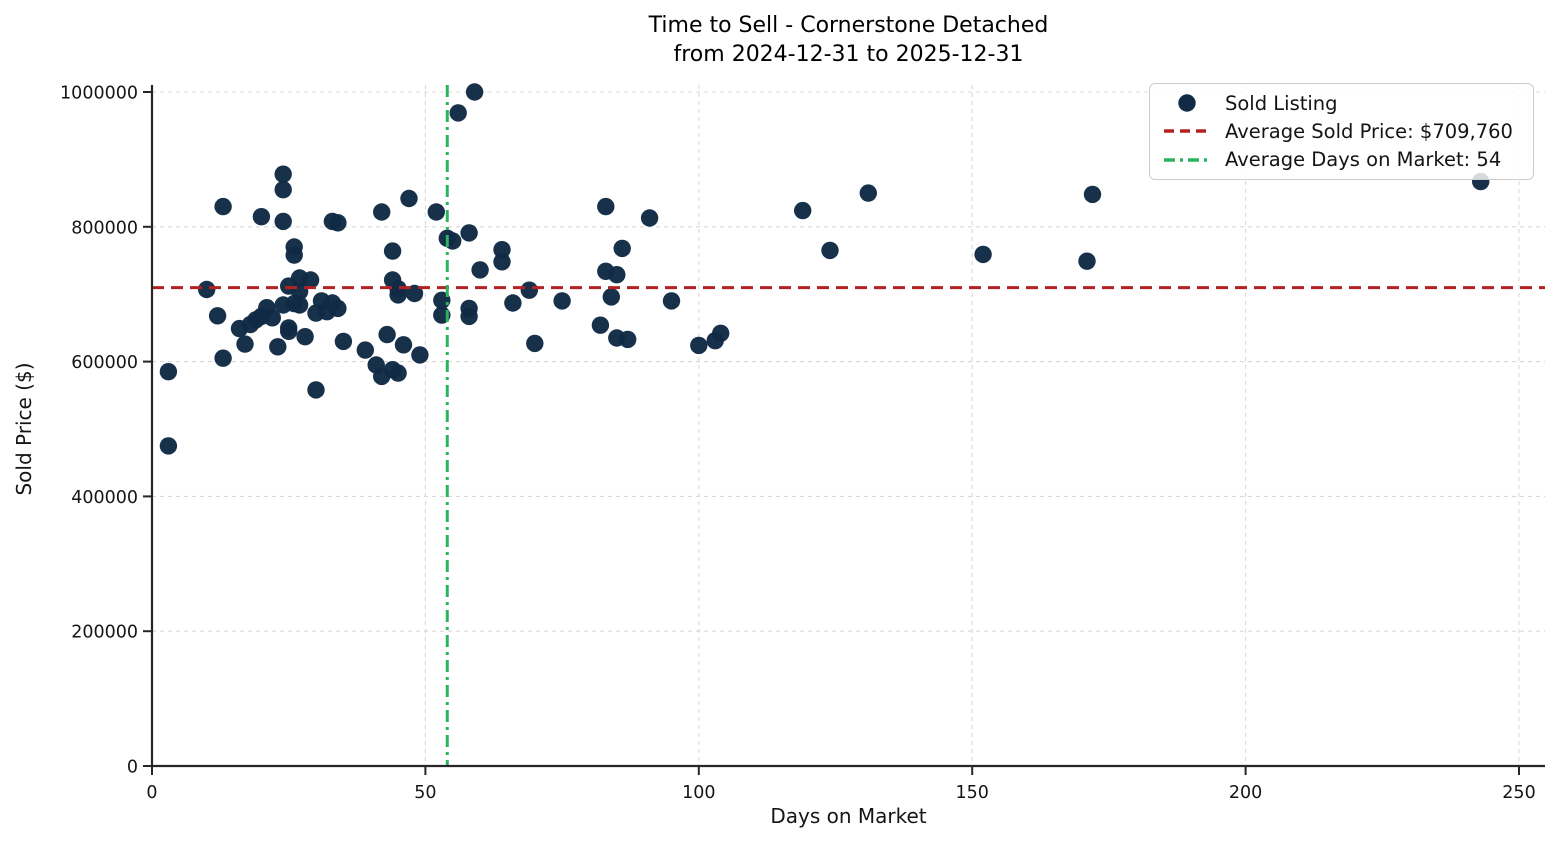 The image size is (1560, 845). What do you see at coordinates (848, 25) in the screenshot?
I see `chart-title-line1: Time to Sell - Cornerstone Detached` at bounding box center [848, 25].